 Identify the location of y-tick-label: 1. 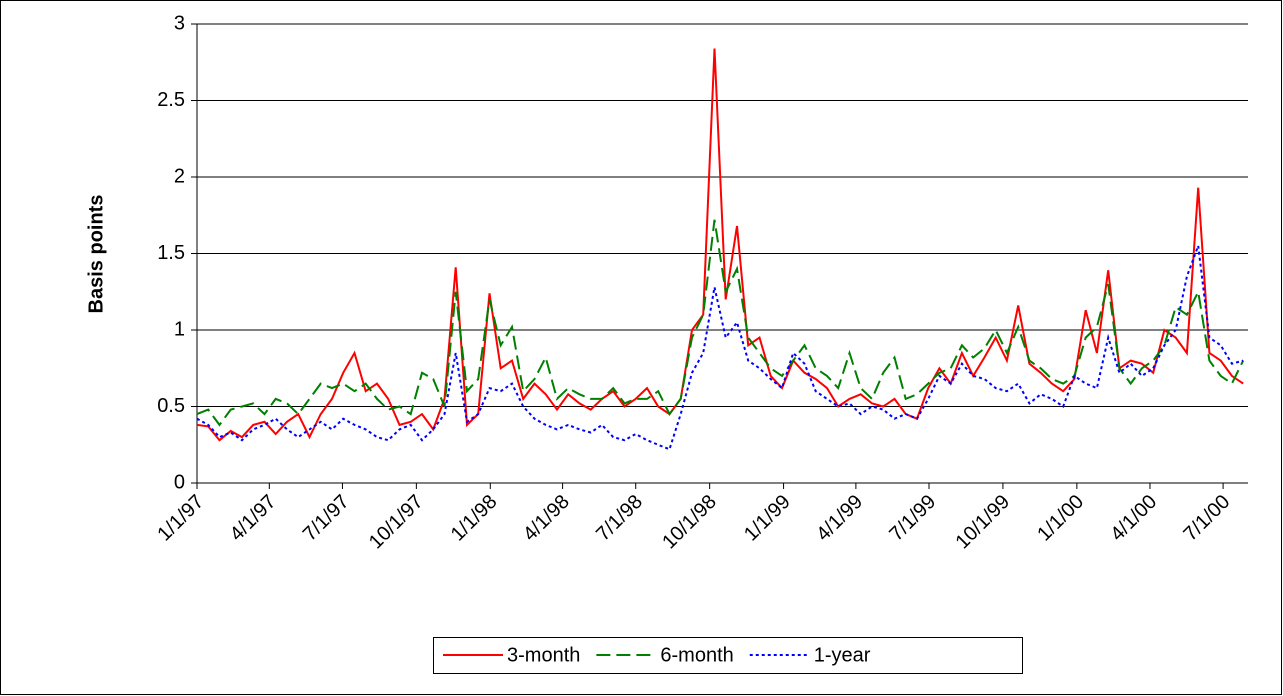
(179, 329).